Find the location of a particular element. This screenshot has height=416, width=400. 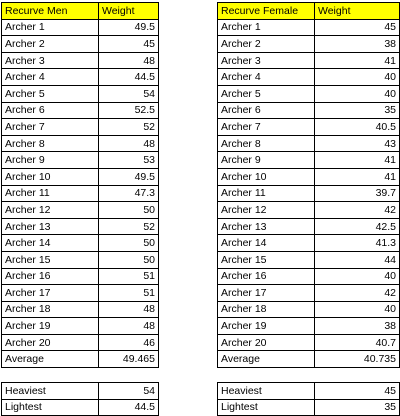

female-heaviest-label: Heaviest is located at coordinates (266, 391).